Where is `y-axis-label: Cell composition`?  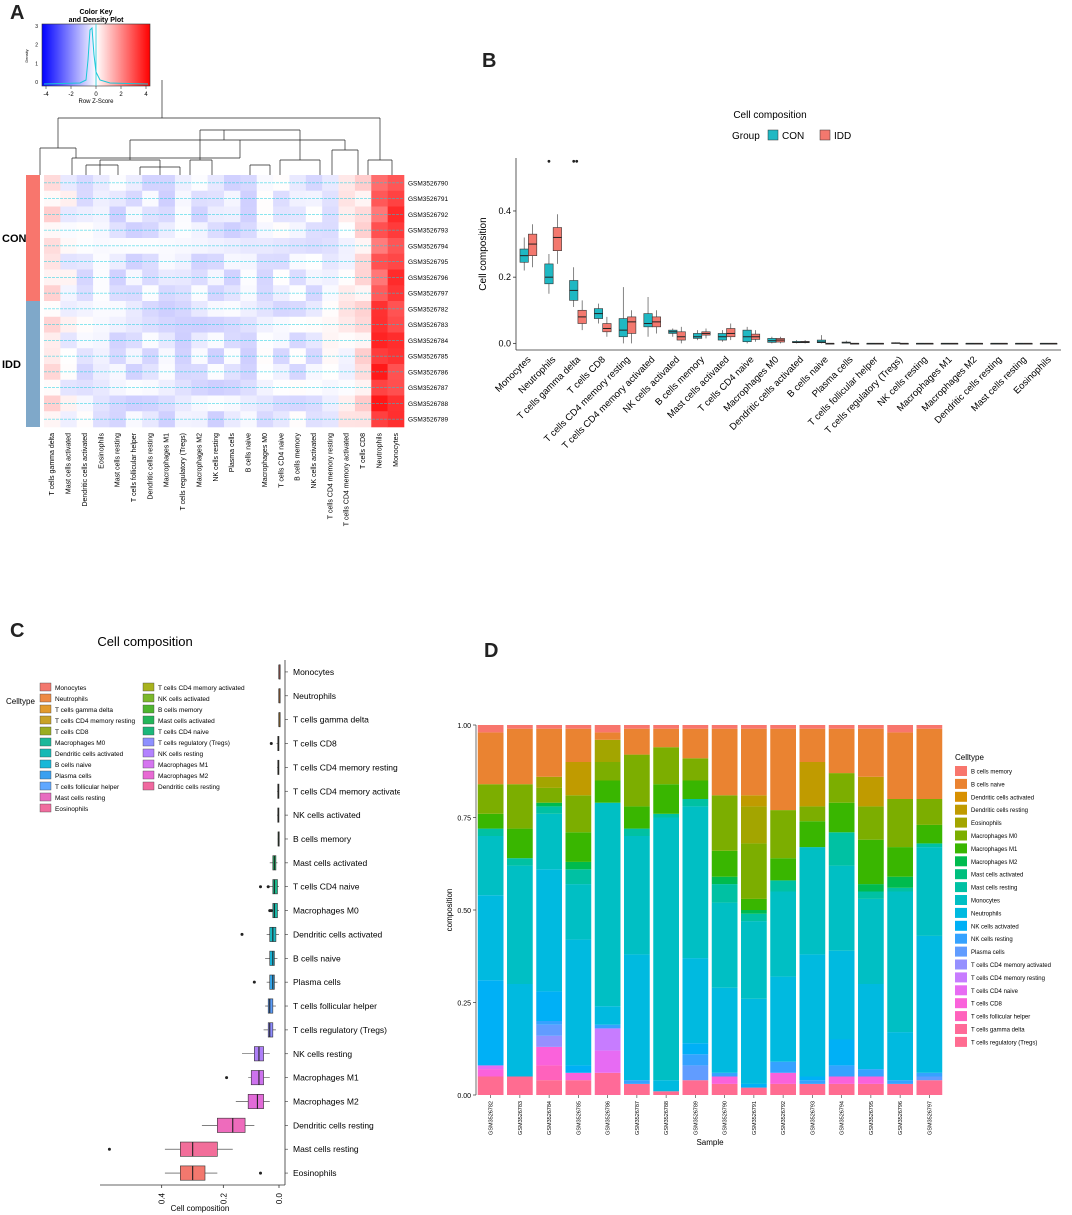
y-axis-label: Cell composition is located at coordinates (483, 253).